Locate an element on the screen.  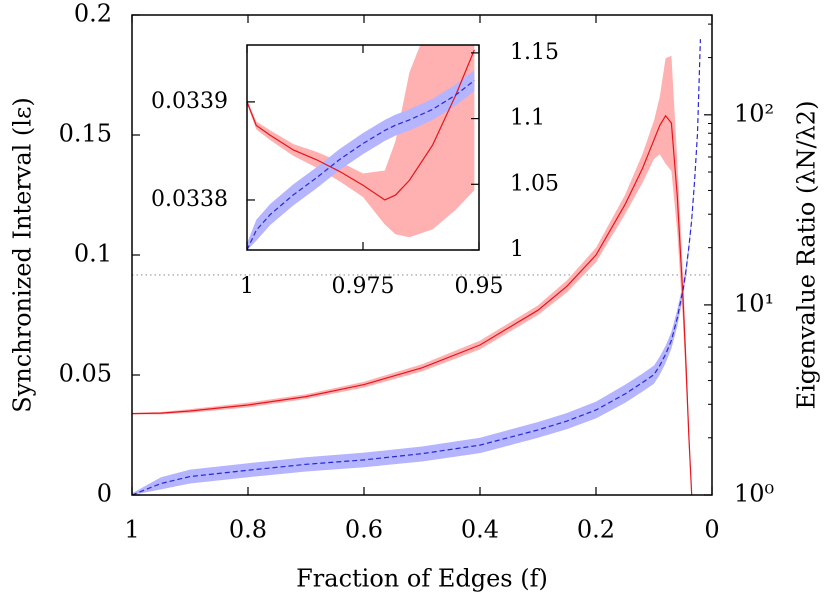
y-tick-label: 0.15 is located at coordinates (85, 134).